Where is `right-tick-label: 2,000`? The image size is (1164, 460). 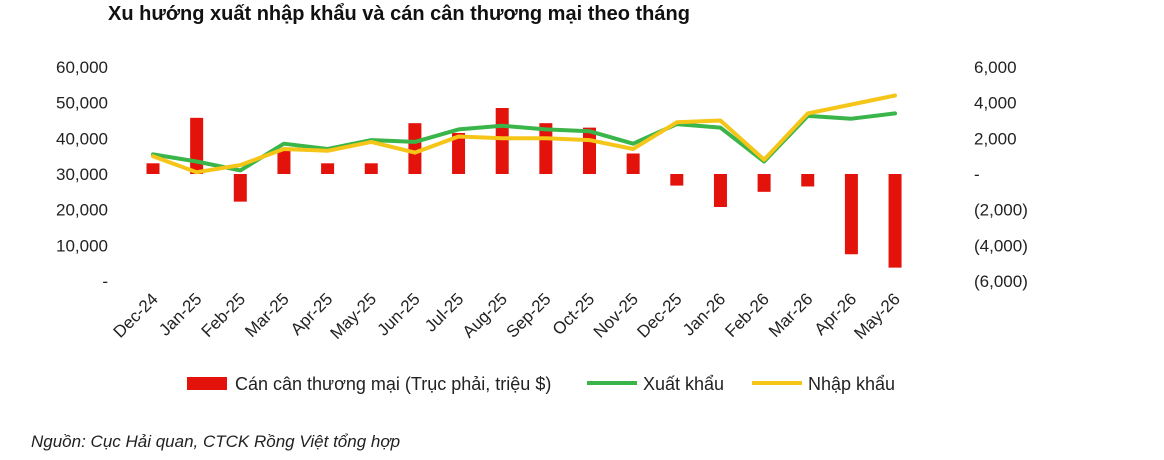 right-tick-label: 2,000 is located at coordinates (995, 138).